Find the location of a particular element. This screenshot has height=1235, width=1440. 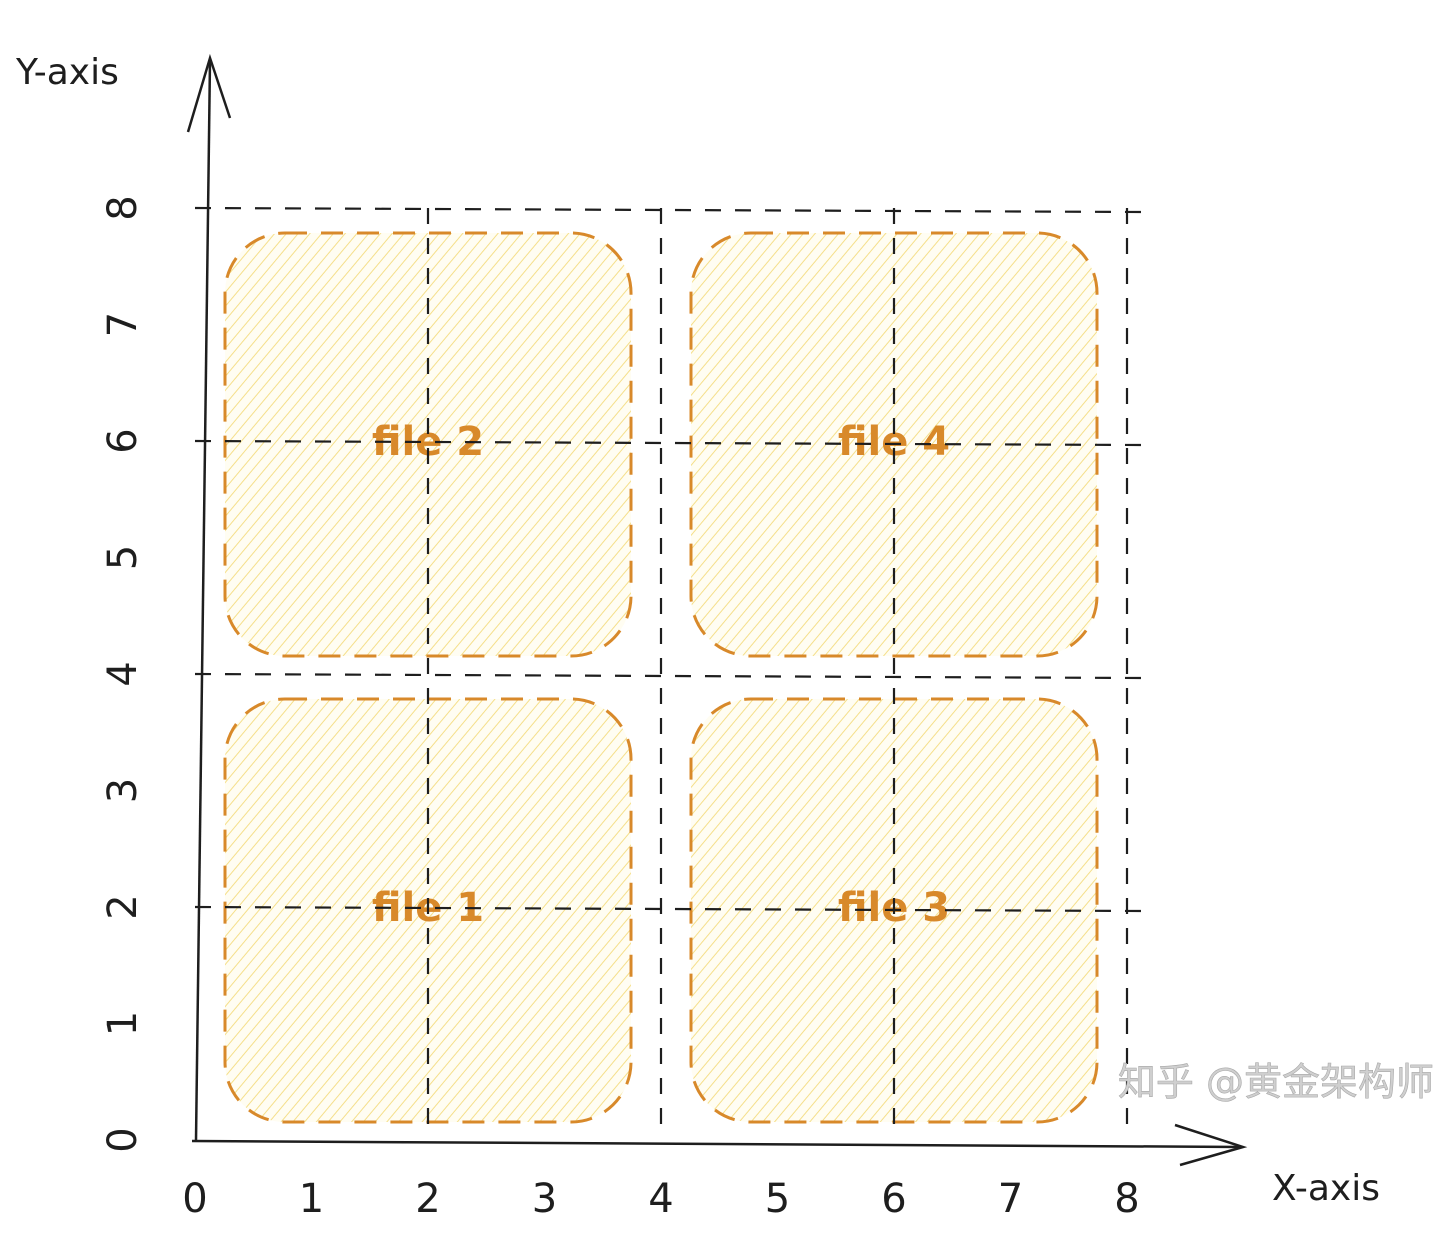

file-region is located at coordinates (428, 444).